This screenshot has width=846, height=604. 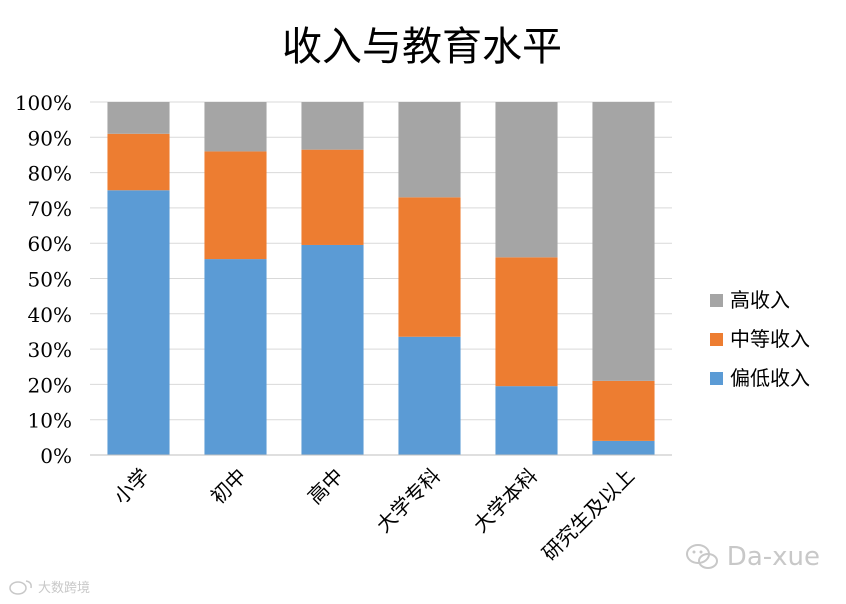 What do you see at coordinates (50, 385) in the screenshot?
I see `y-tick-label: 20%` at bounding box center [50, 385].